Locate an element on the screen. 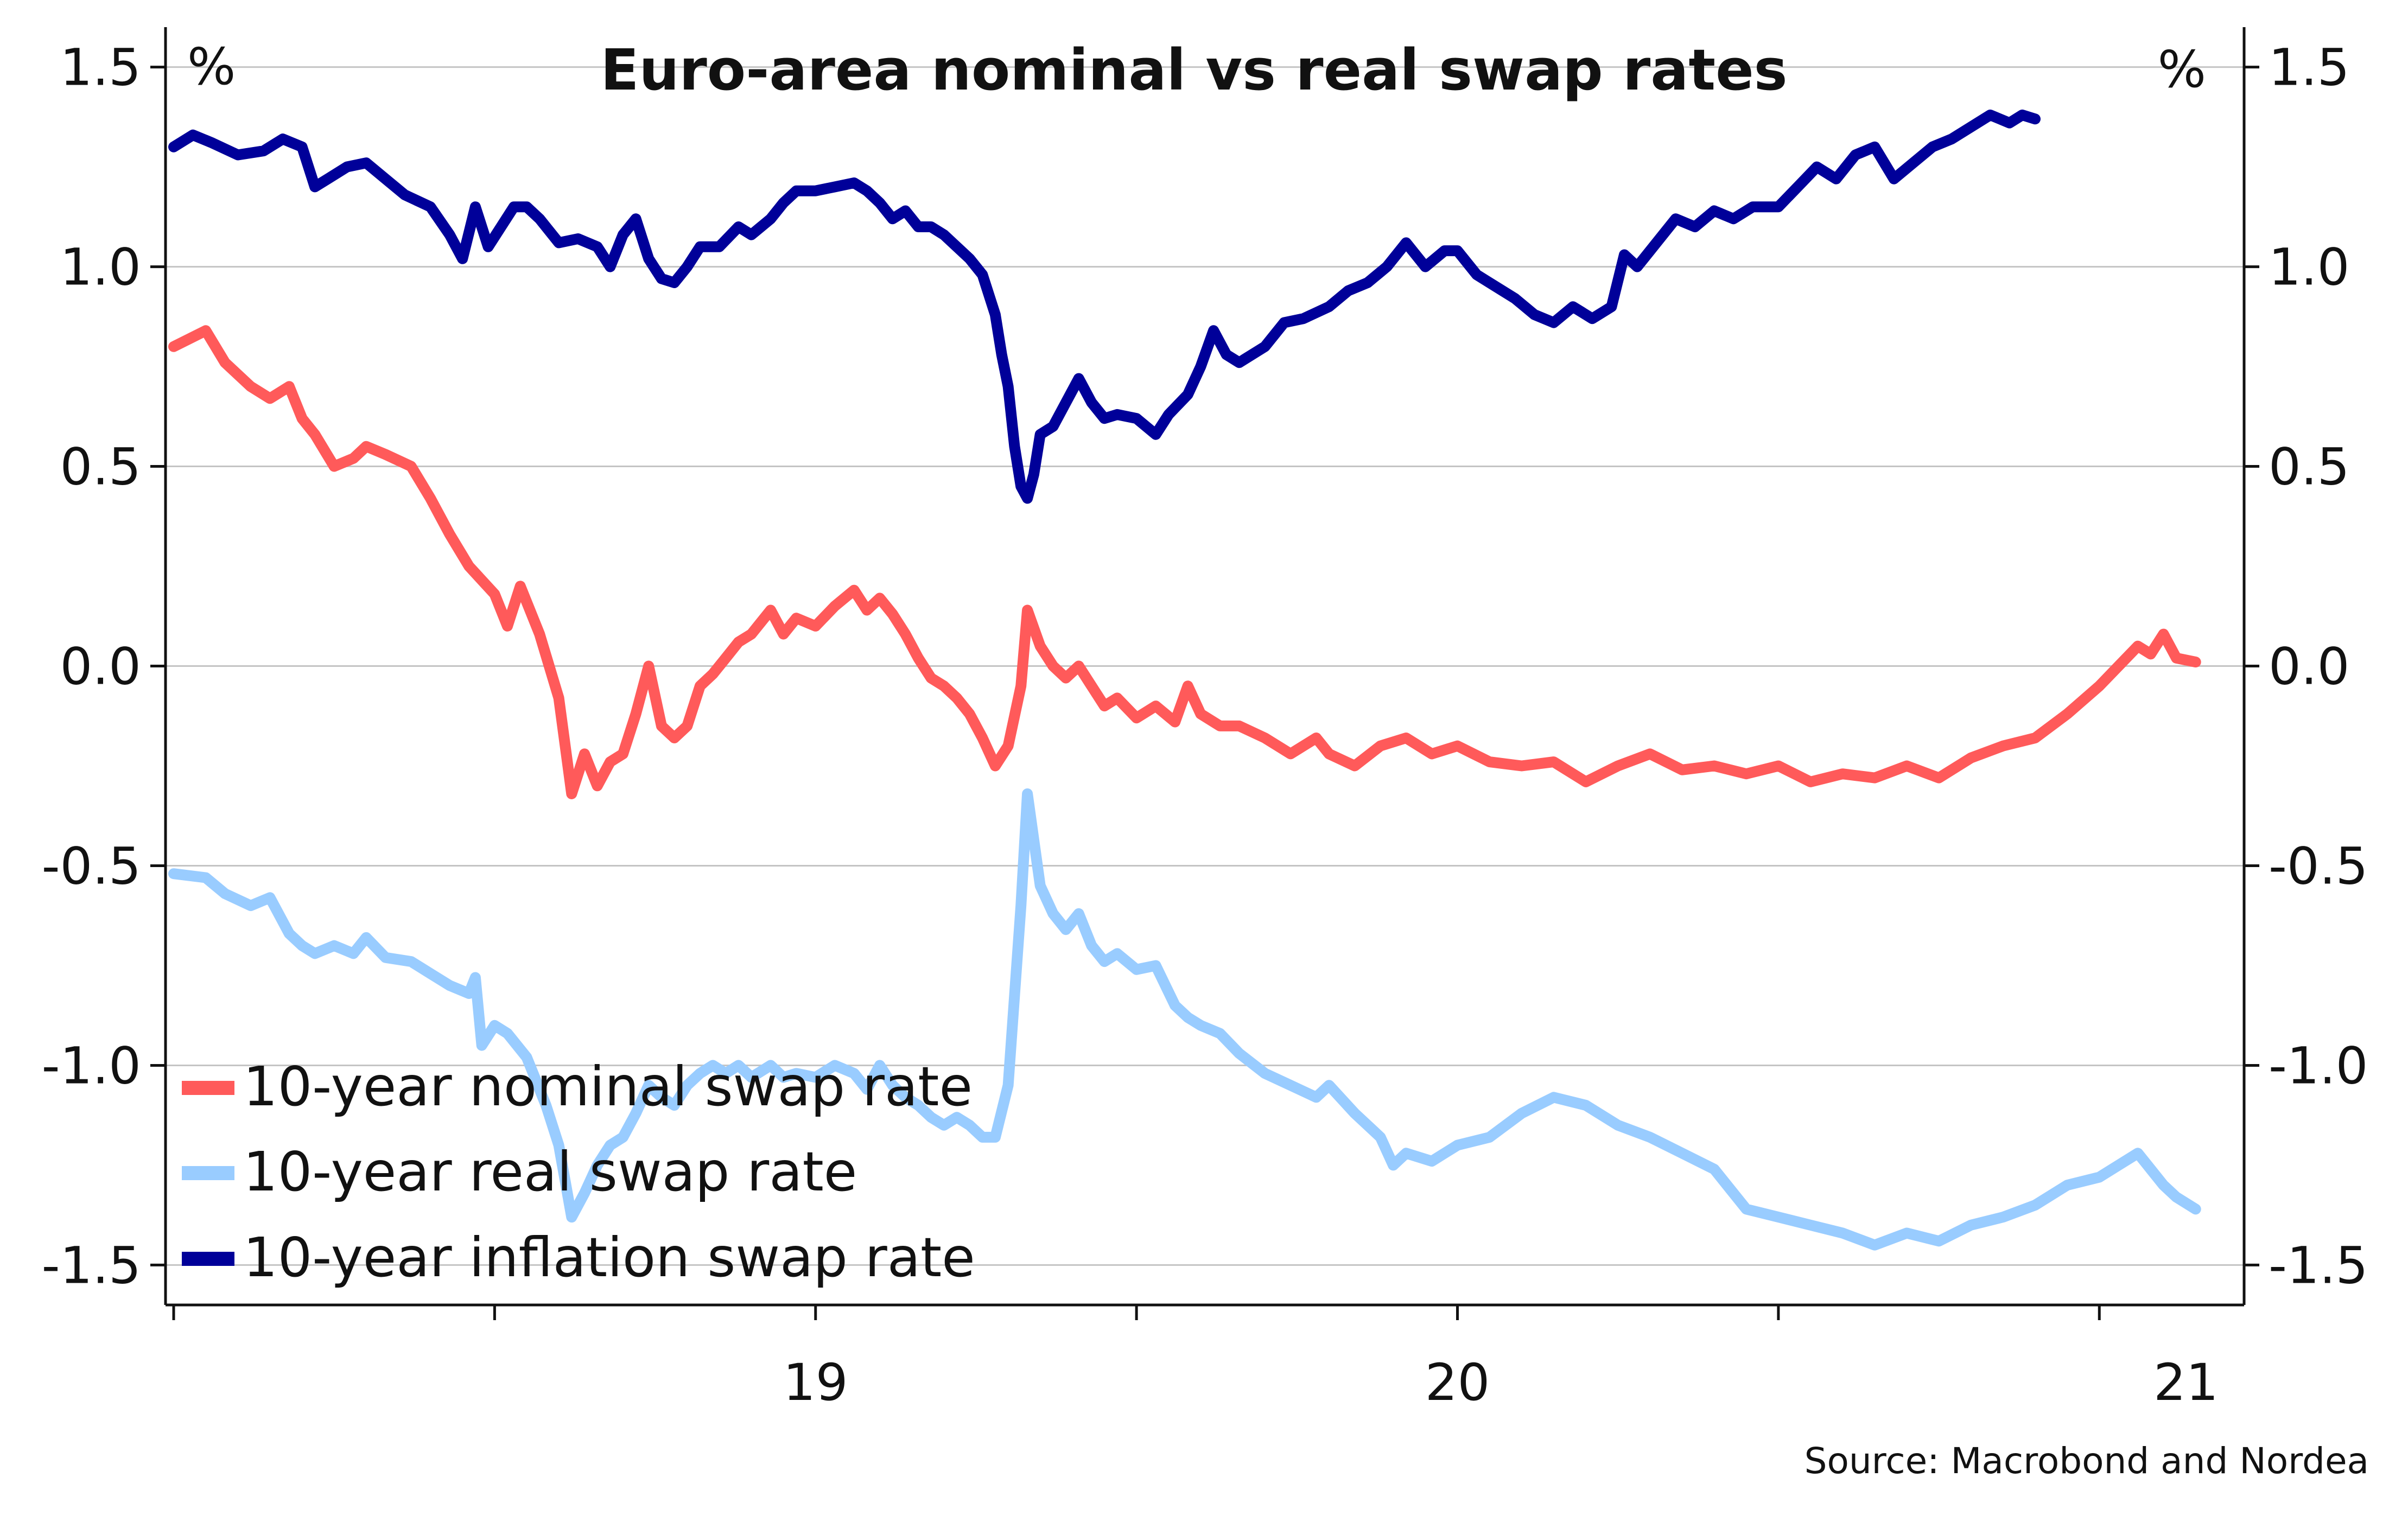 The height and width of the screenshot is (1522, 2408). y-tick-label-left: 0.5 is located at coordinates (101, 467).